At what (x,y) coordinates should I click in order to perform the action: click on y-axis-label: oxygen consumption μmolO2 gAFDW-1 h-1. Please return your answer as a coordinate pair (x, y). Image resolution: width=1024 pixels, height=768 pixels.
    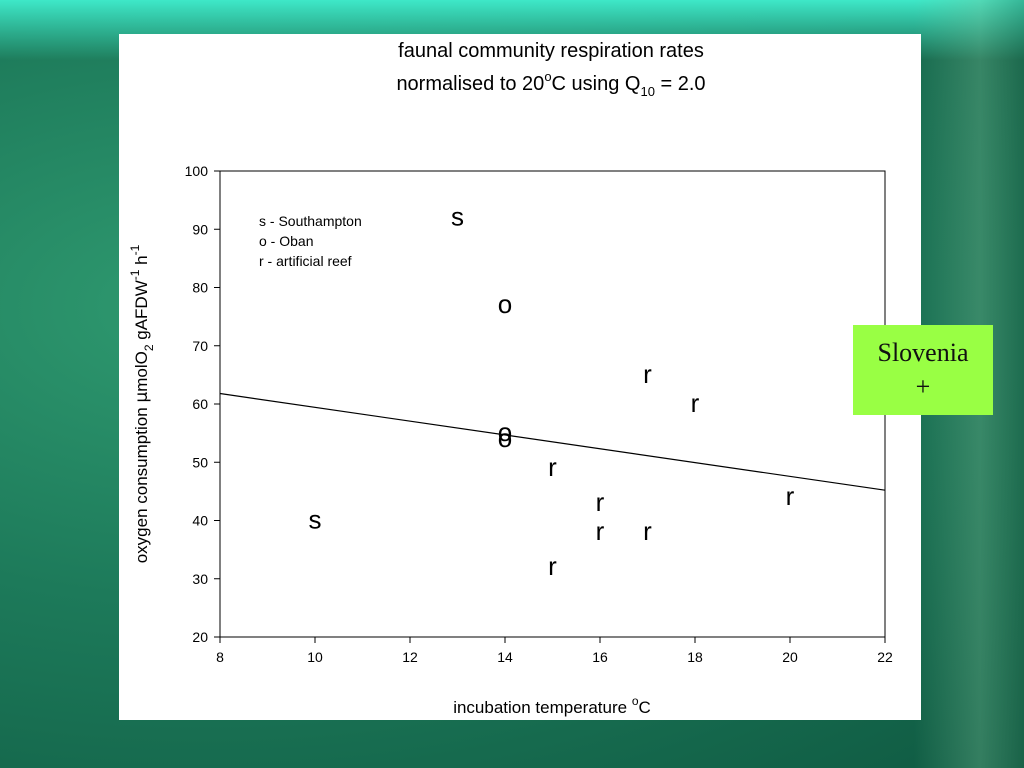
    Looking at the image, I should click on (142, 403).